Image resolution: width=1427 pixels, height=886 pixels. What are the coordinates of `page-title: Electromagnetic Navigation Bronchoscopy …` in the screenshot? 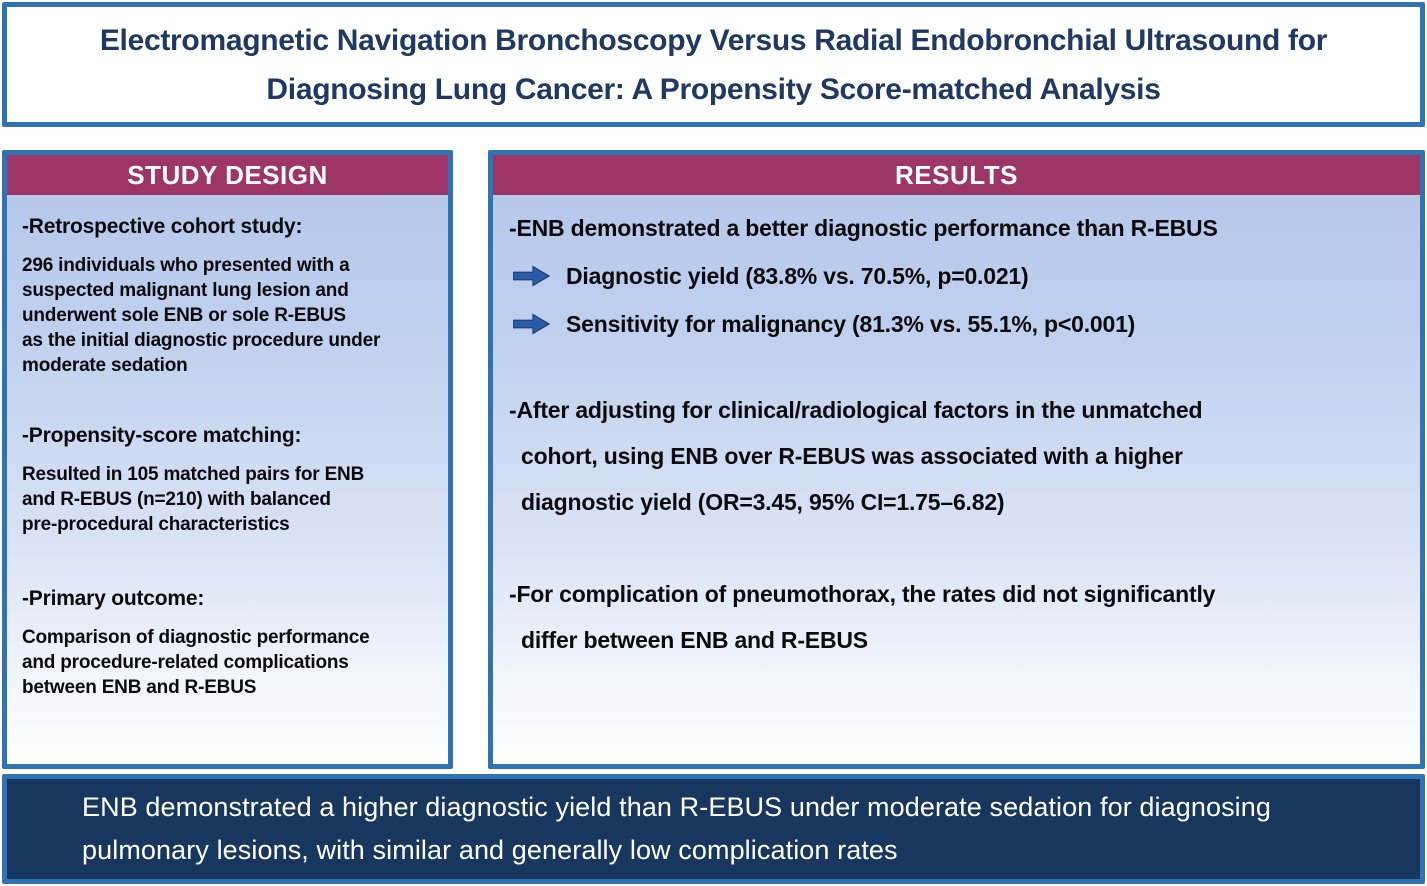 It's located at (713, 64).